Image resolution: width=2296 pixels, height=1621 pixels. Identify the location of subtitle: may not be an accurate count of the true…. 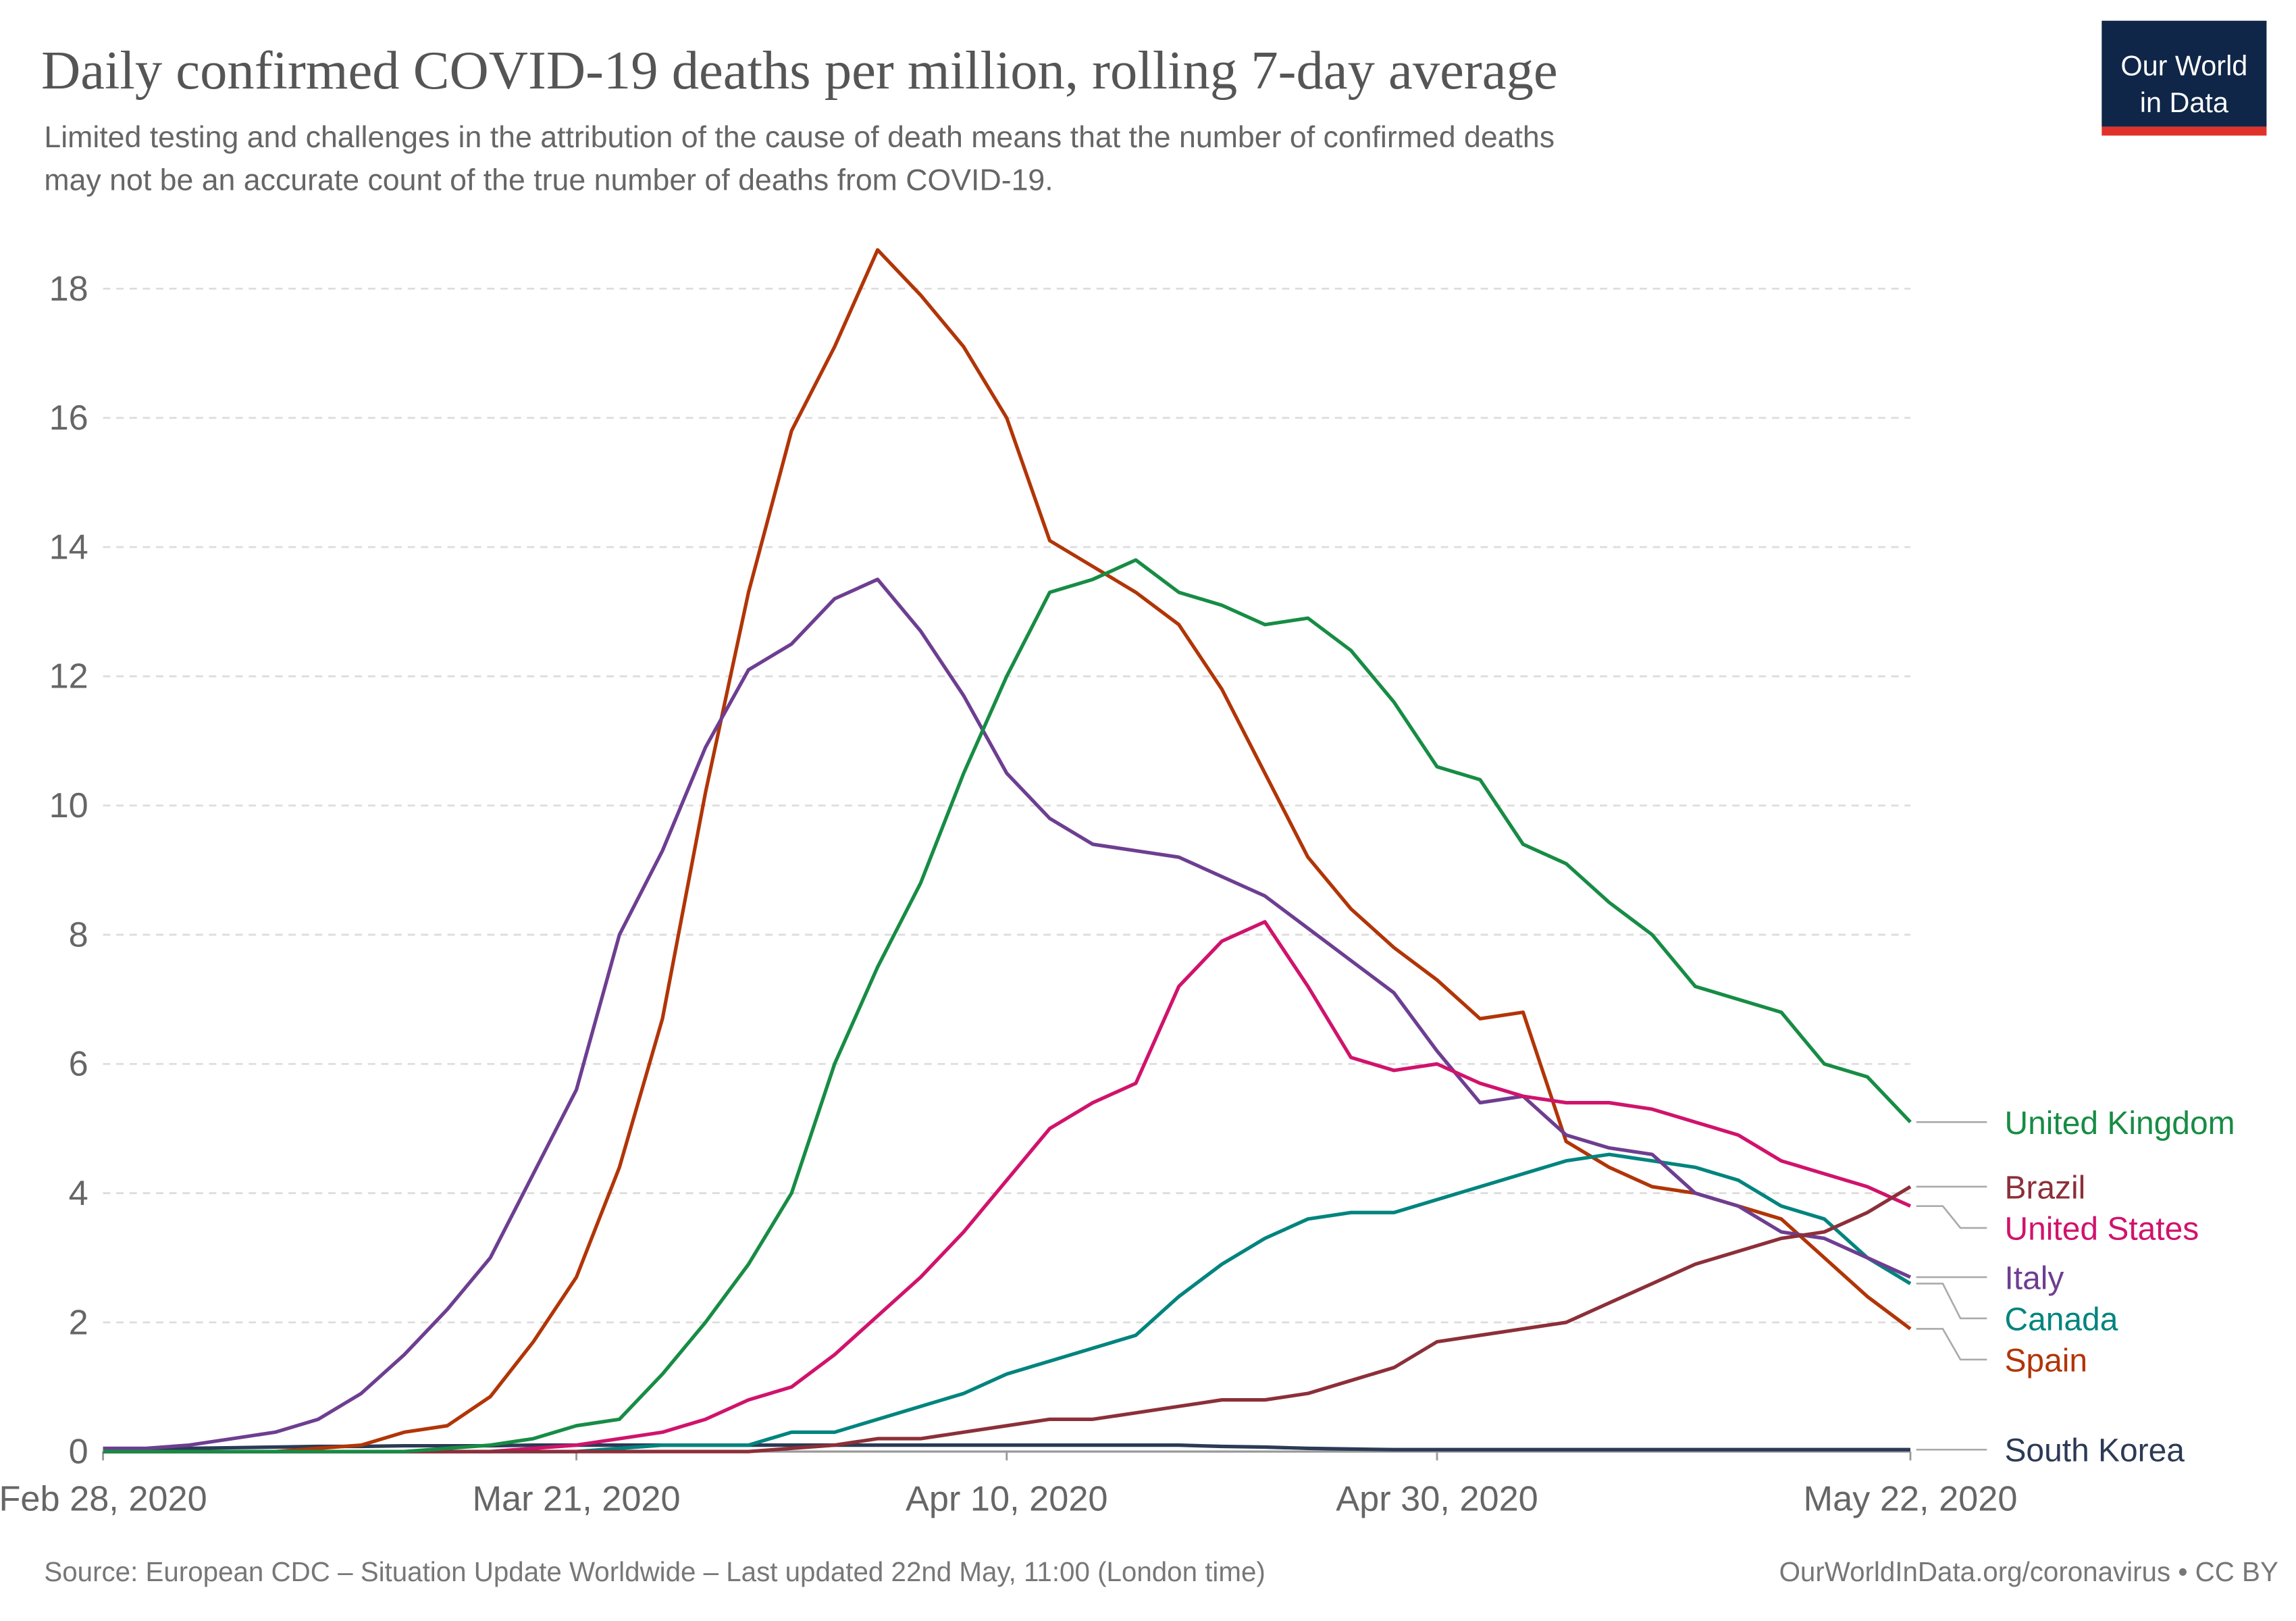
(548, 180).